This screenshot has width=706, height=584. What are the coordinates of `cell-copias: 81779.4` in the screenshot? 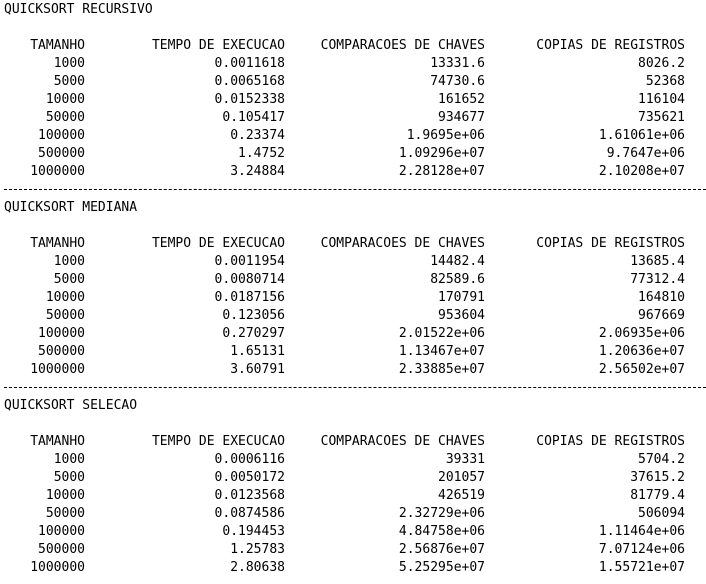 It's located at (657, 495).